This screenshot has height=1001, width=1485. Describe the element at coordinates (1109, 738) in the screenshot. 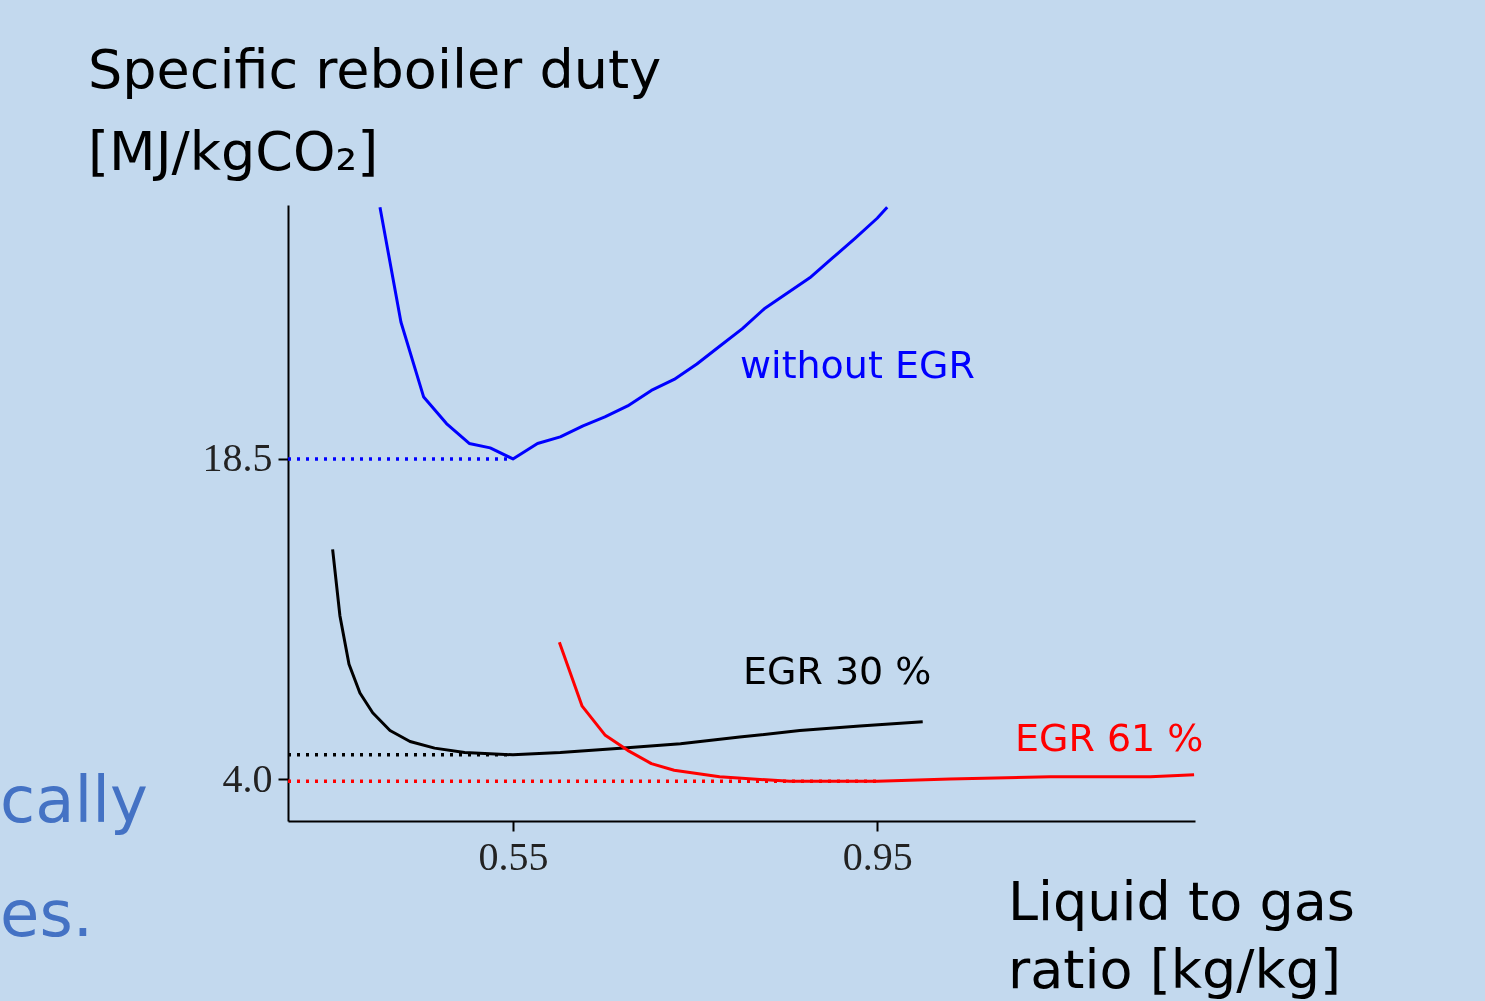

I see `series-label: EGR 61 %` at that location.